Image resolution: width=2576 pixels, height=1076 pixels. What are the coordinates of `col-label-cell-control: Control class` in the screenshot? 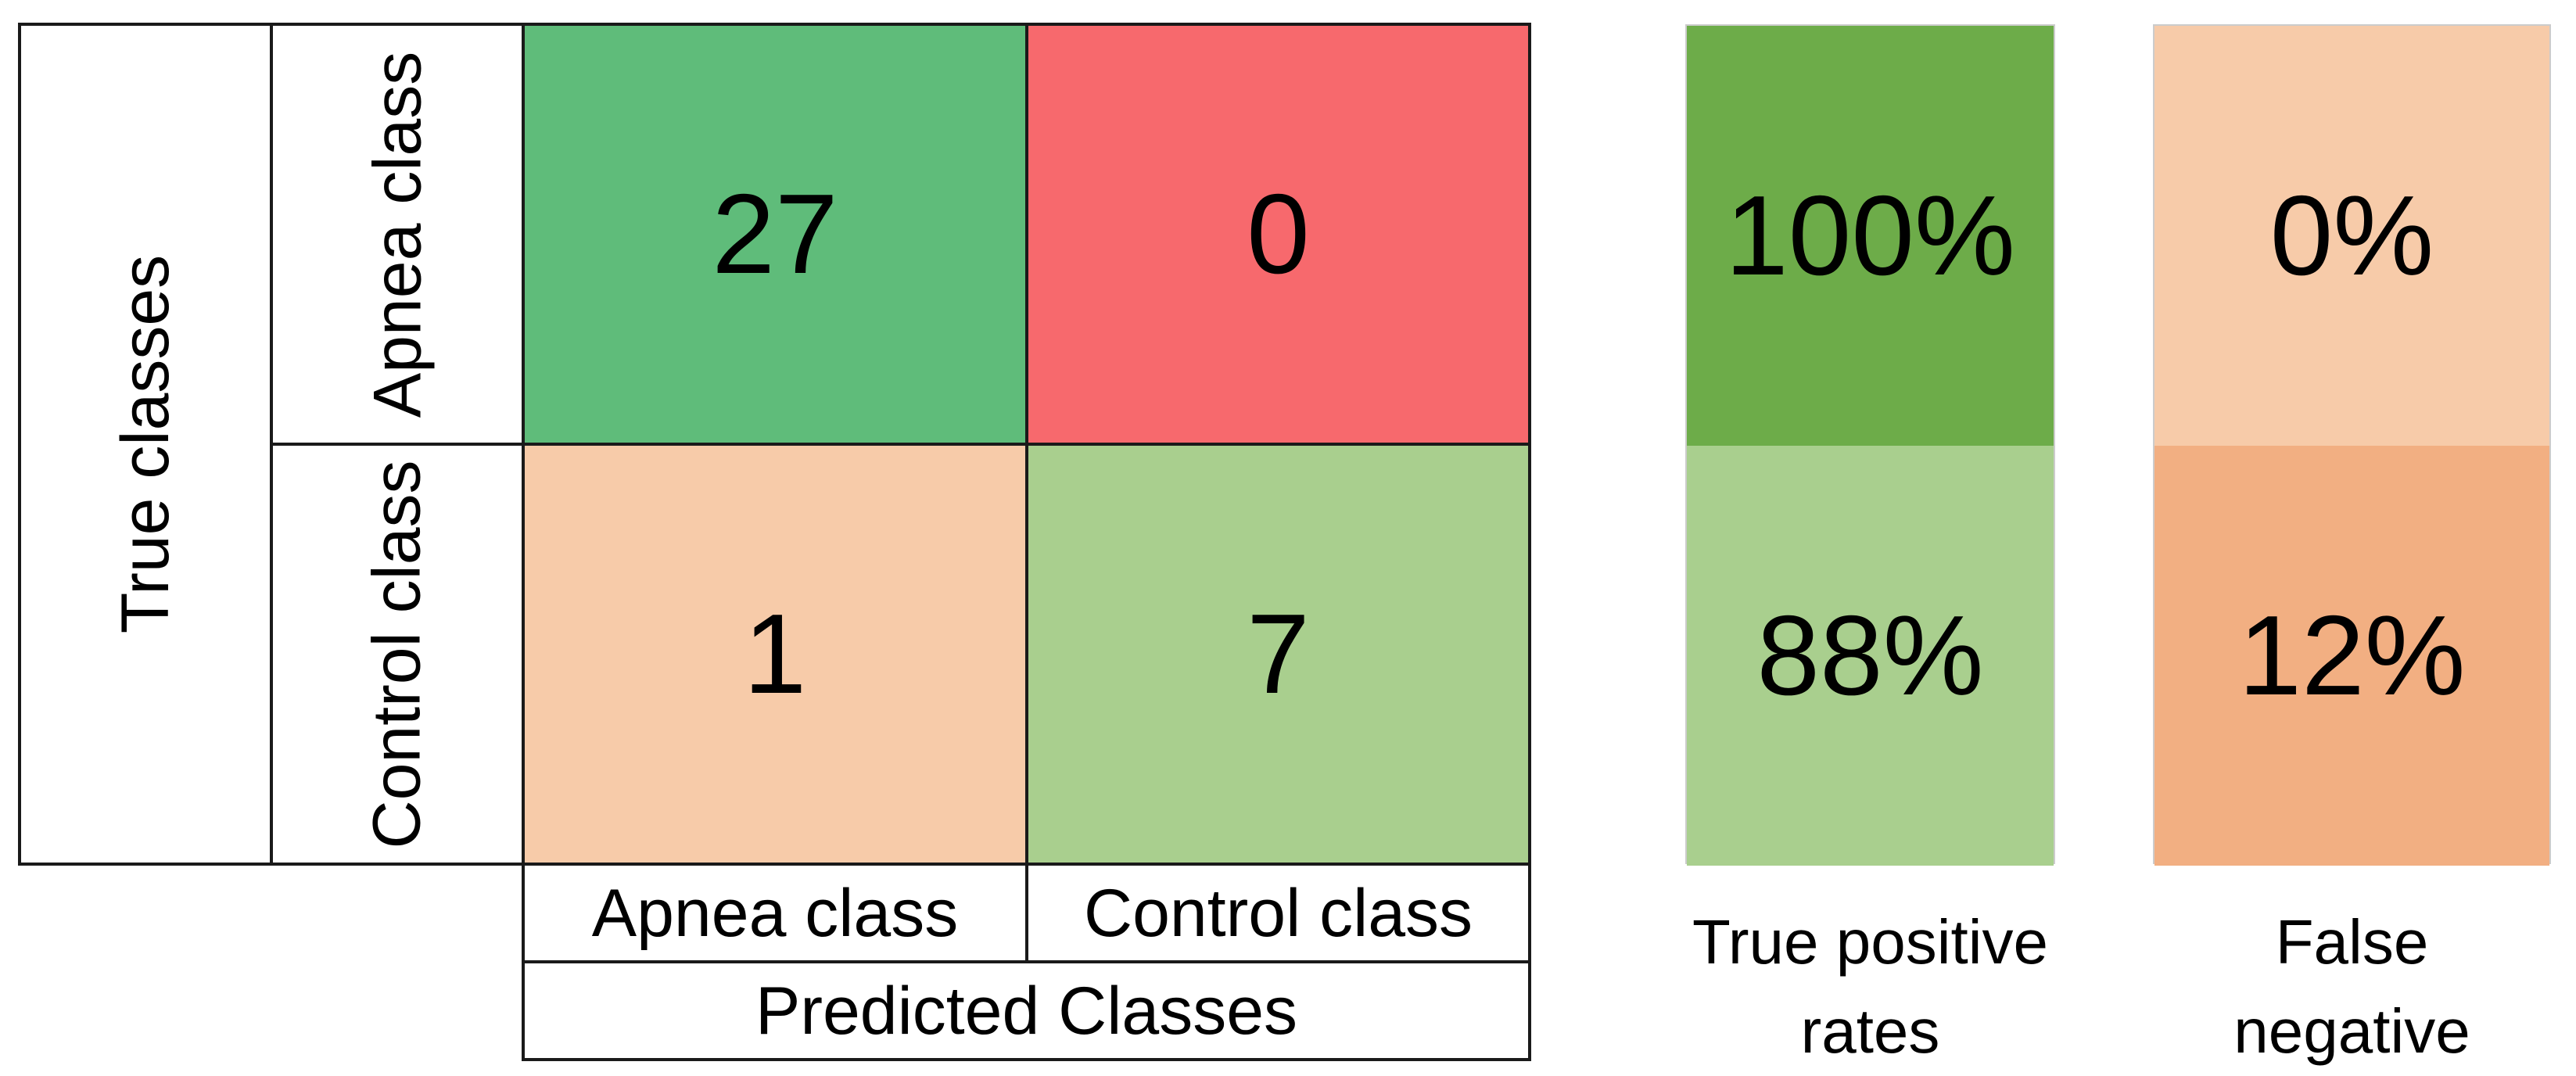 It's located at (1278, 913).